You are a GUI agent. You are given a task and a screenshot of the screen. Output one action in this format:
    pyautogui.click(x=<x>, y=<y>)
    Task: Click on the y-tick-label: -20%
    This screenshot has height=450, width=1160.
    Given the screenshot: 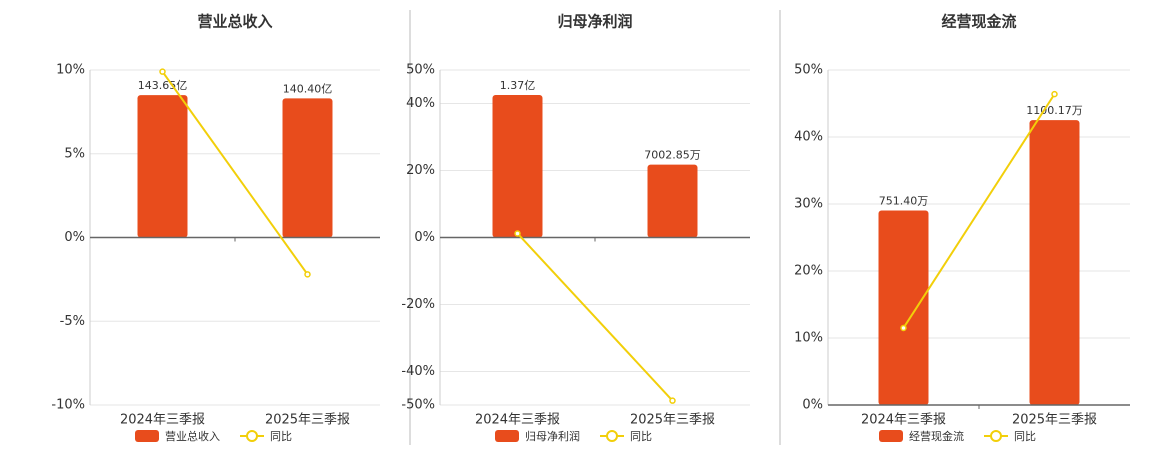 What is the action you would take?
    pyautogui.click(x=418, y=304)
    